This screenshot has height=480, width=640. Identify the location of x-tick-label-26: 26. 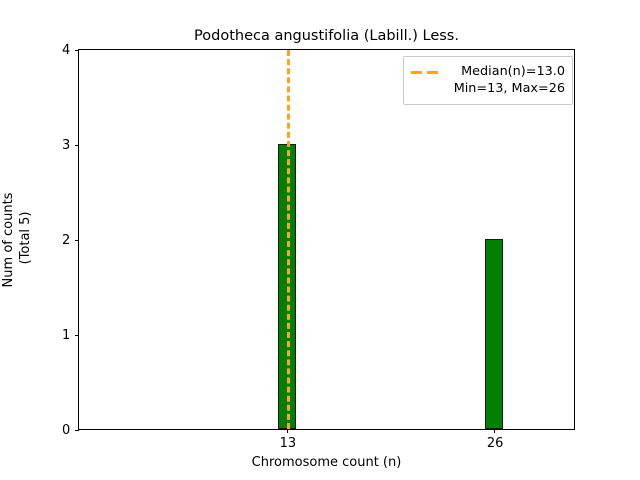
(495, 443).